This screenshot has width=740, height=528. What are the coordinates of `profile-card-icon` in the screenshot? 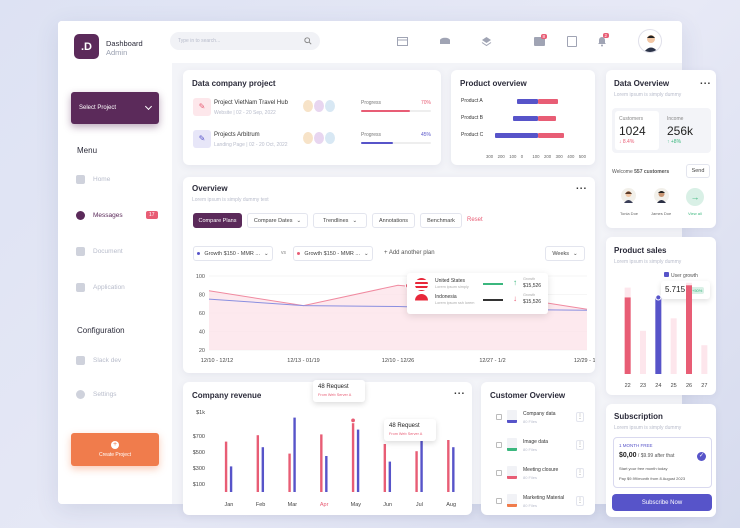 It's located at (572, 41).